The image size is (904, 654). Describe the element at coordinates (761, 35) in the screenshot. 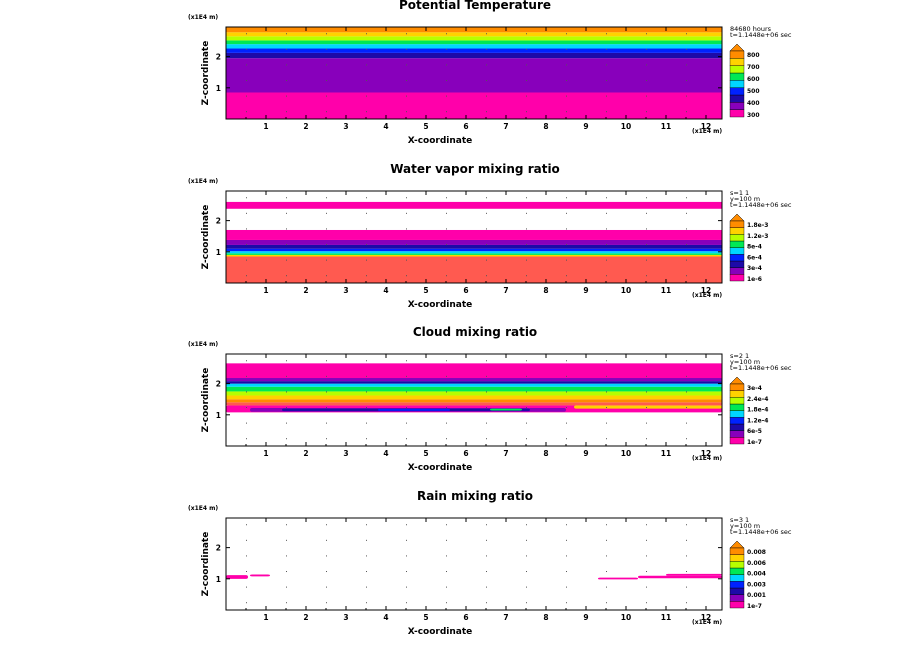

I see `info-line-1: t=1.1448e+06 sec` at that location.